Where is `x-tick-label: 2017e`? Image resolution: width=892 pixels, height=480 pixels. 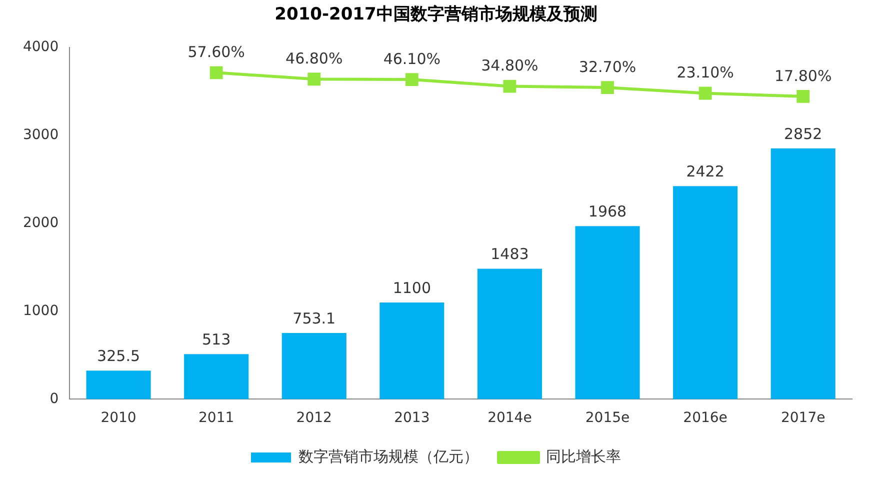 x-tick-label: 2017e is located at coordinates (803, 418).